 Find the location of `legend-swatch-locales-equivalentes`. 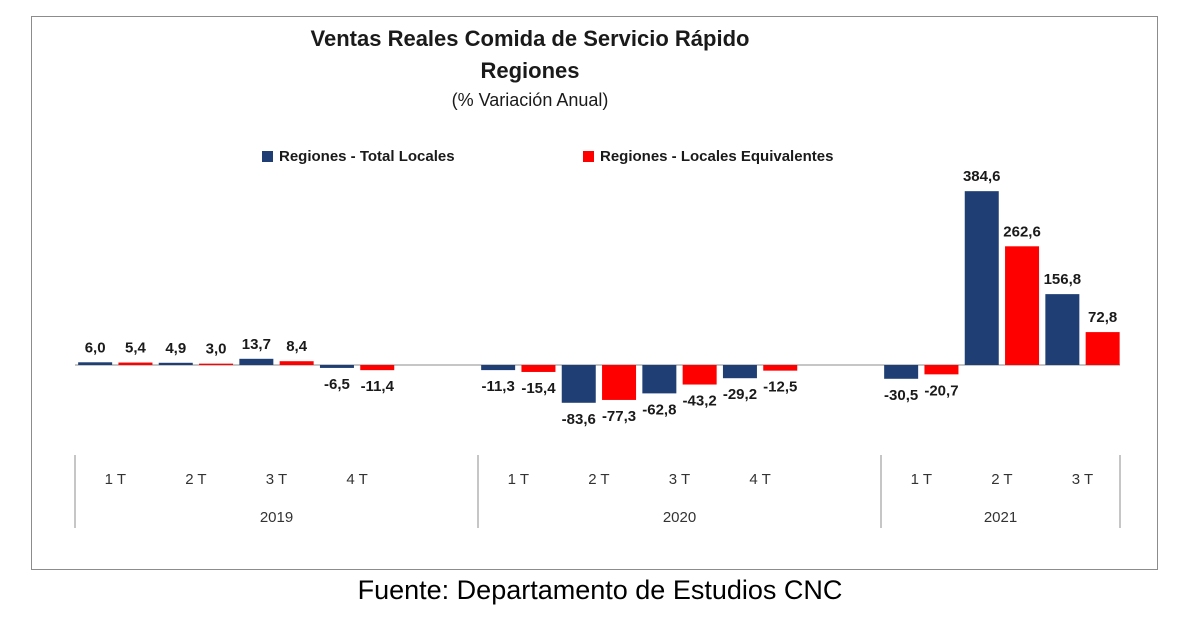

legend-swatch-locales-equivalentes is located at coordinates (588, 156).